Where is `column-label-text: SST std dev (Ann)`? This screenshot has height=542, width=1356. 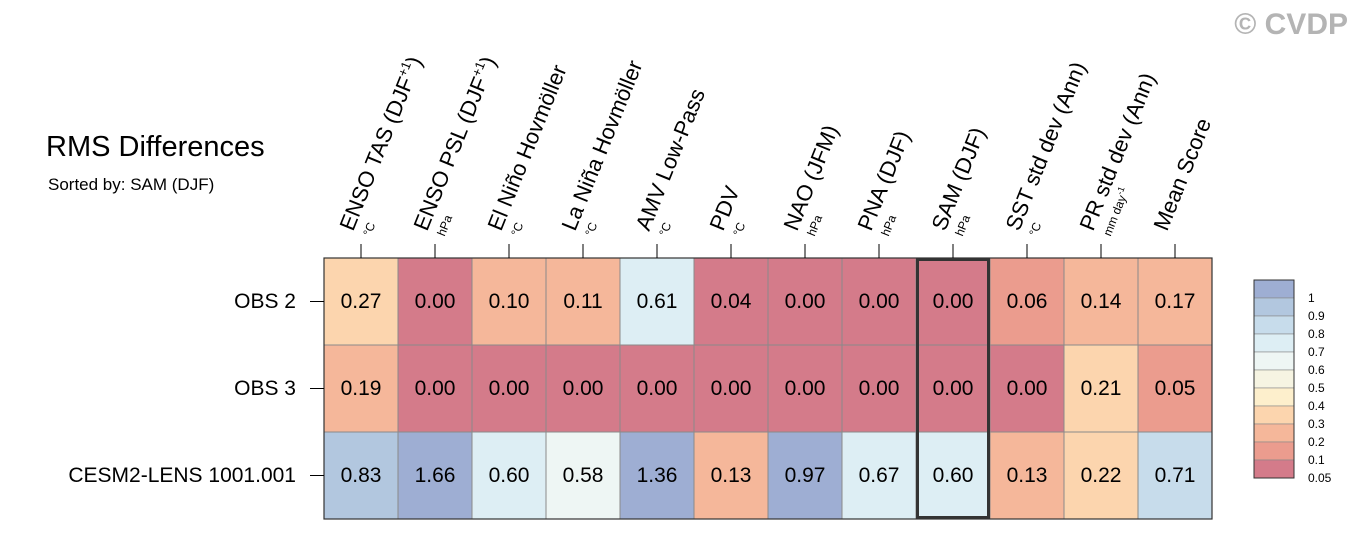 column-label-text: SST std dev (Ann) is located at coordinates (1045, 146).